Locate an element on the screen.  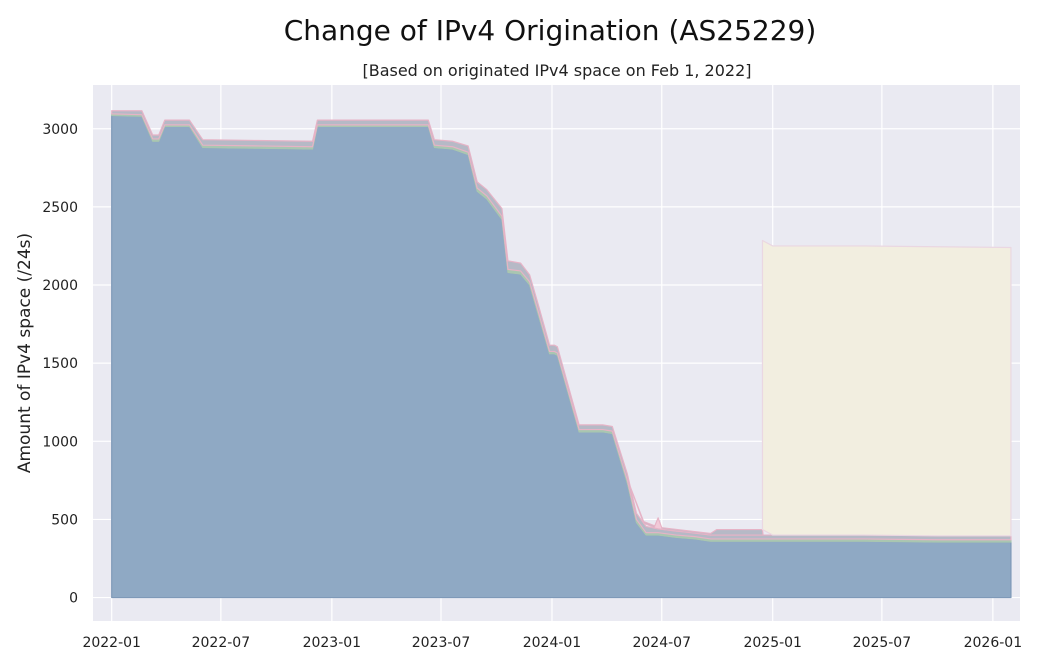
y-axis-label: Amount of IPv4 space (/24s) is located at coordinates (25, 353).